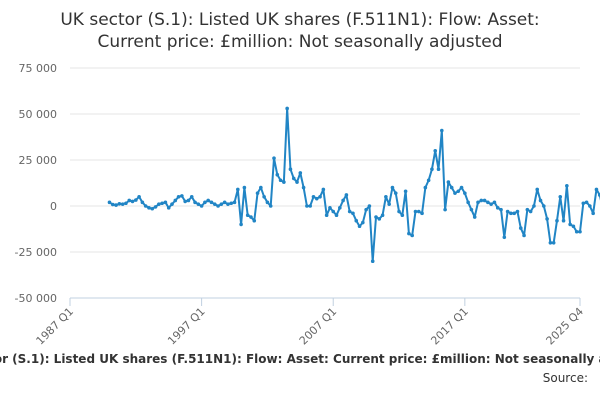  I want to click on x-axis: 1987 Q1 1997 Q1 2007 Q1 2017 Q1 2025 Q4, so click(310, 322).